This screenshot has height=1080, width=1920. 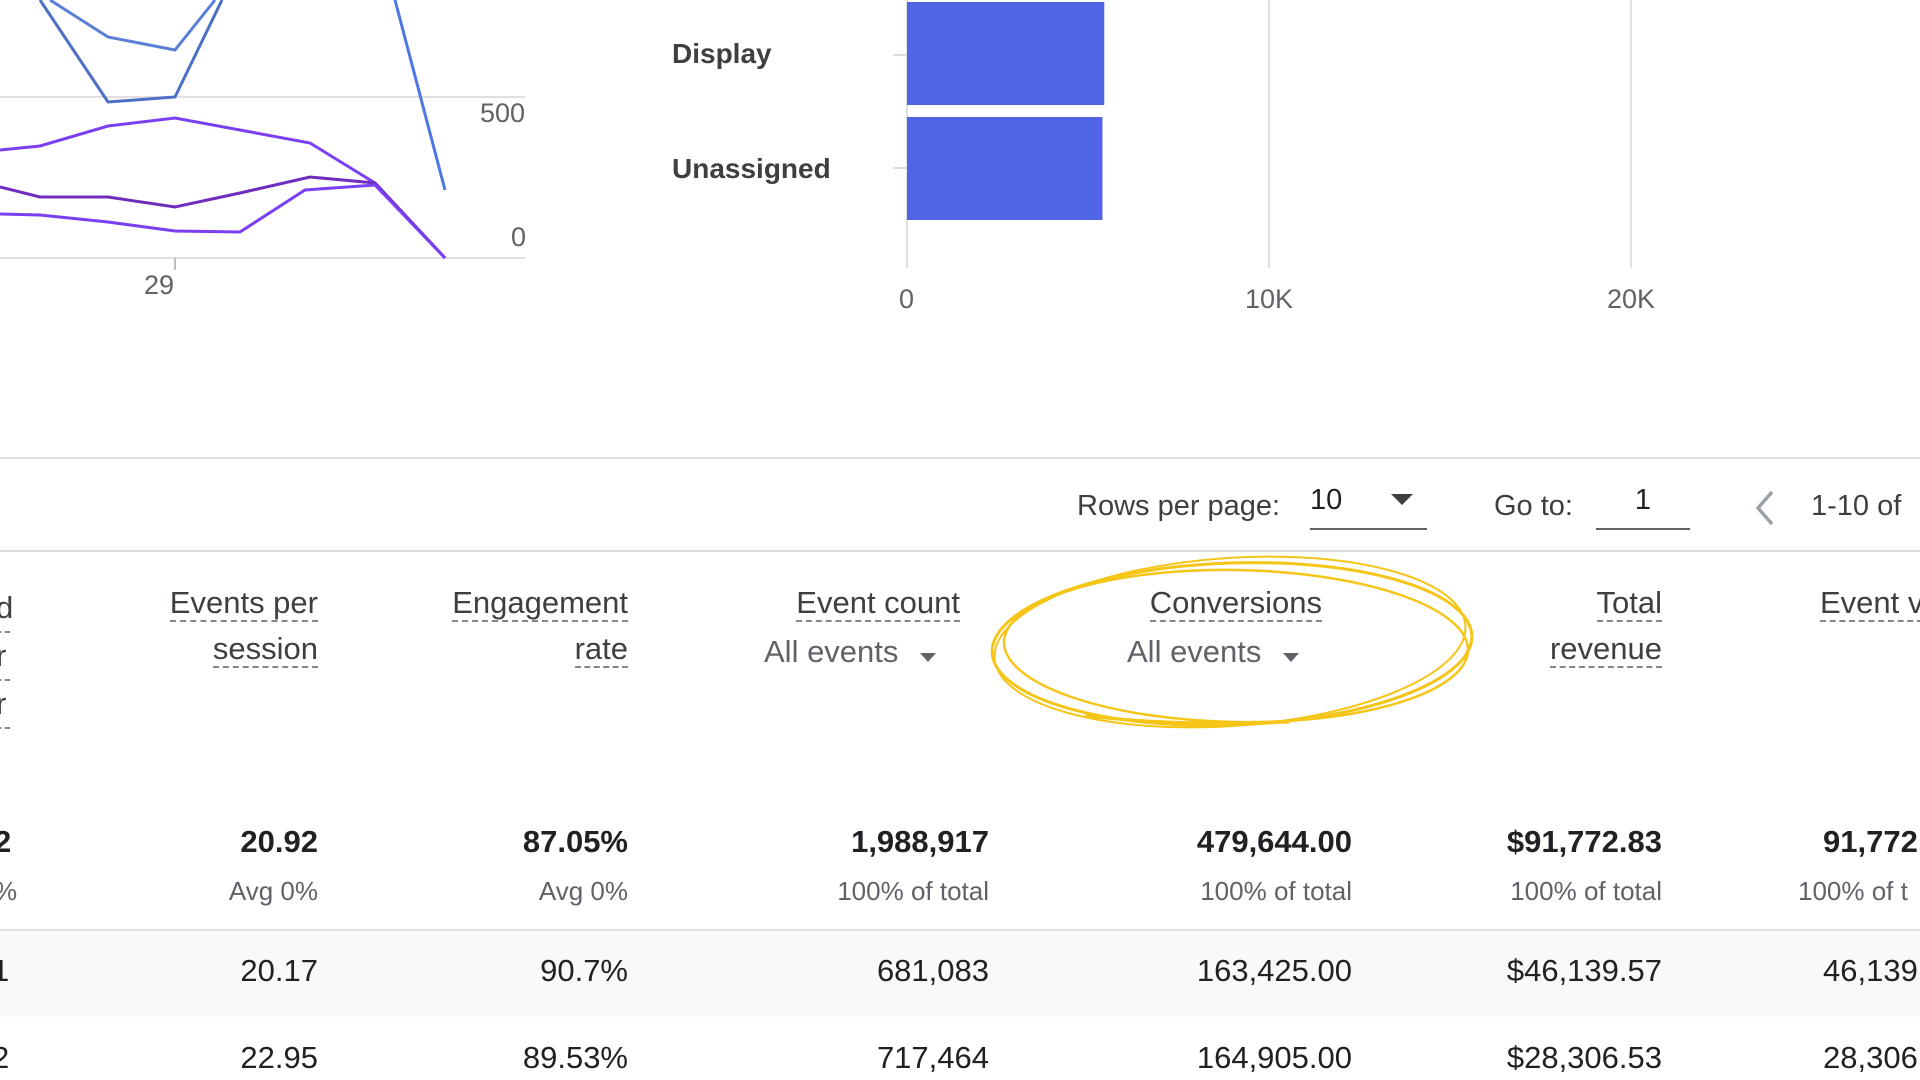 I want to click on go-to-value: 1, so click(x=1643, y=500).